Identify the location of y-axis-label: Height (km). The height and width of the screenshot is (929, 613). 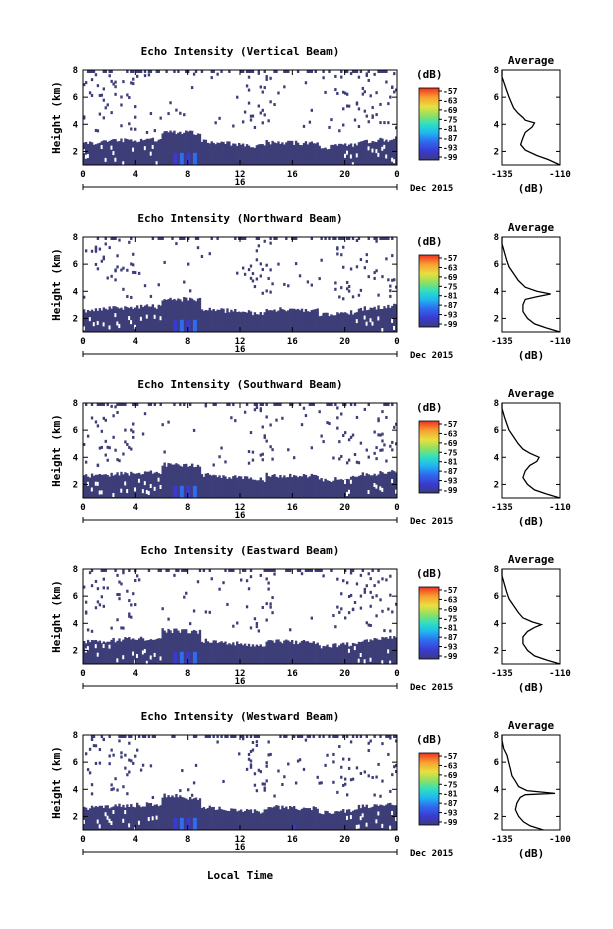
(56, 284).